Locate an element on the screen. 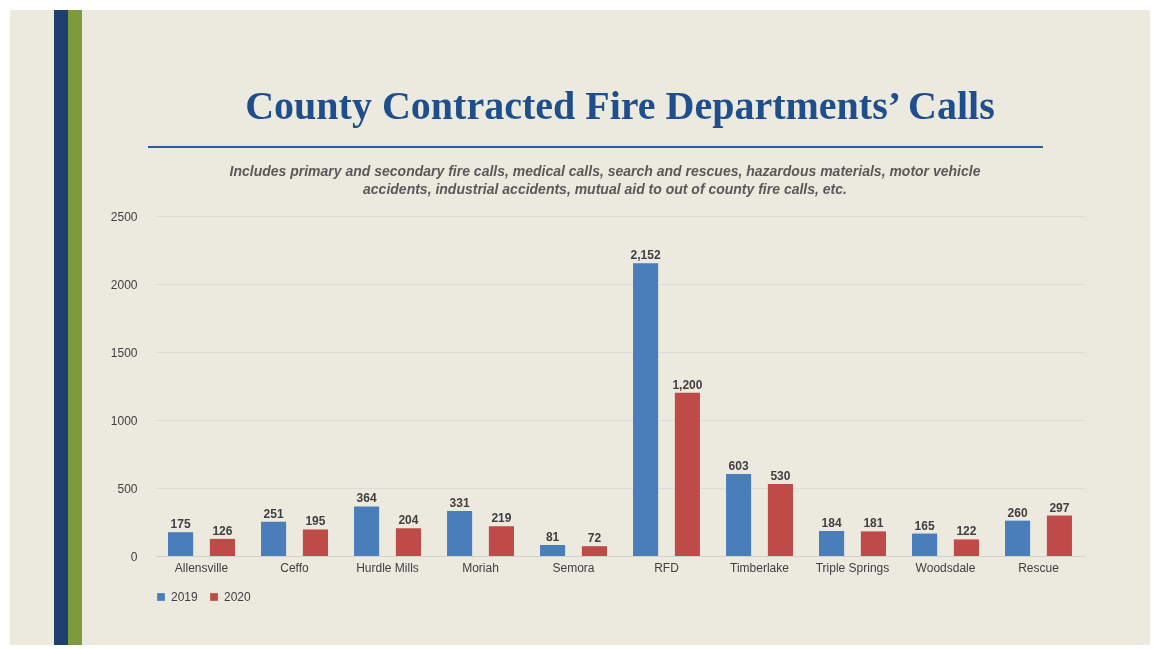 The height and width of the screenshot is (649, 1153). chart-title: County Contracted Fire Departments’ Calls is located at coordinates (620, 105).